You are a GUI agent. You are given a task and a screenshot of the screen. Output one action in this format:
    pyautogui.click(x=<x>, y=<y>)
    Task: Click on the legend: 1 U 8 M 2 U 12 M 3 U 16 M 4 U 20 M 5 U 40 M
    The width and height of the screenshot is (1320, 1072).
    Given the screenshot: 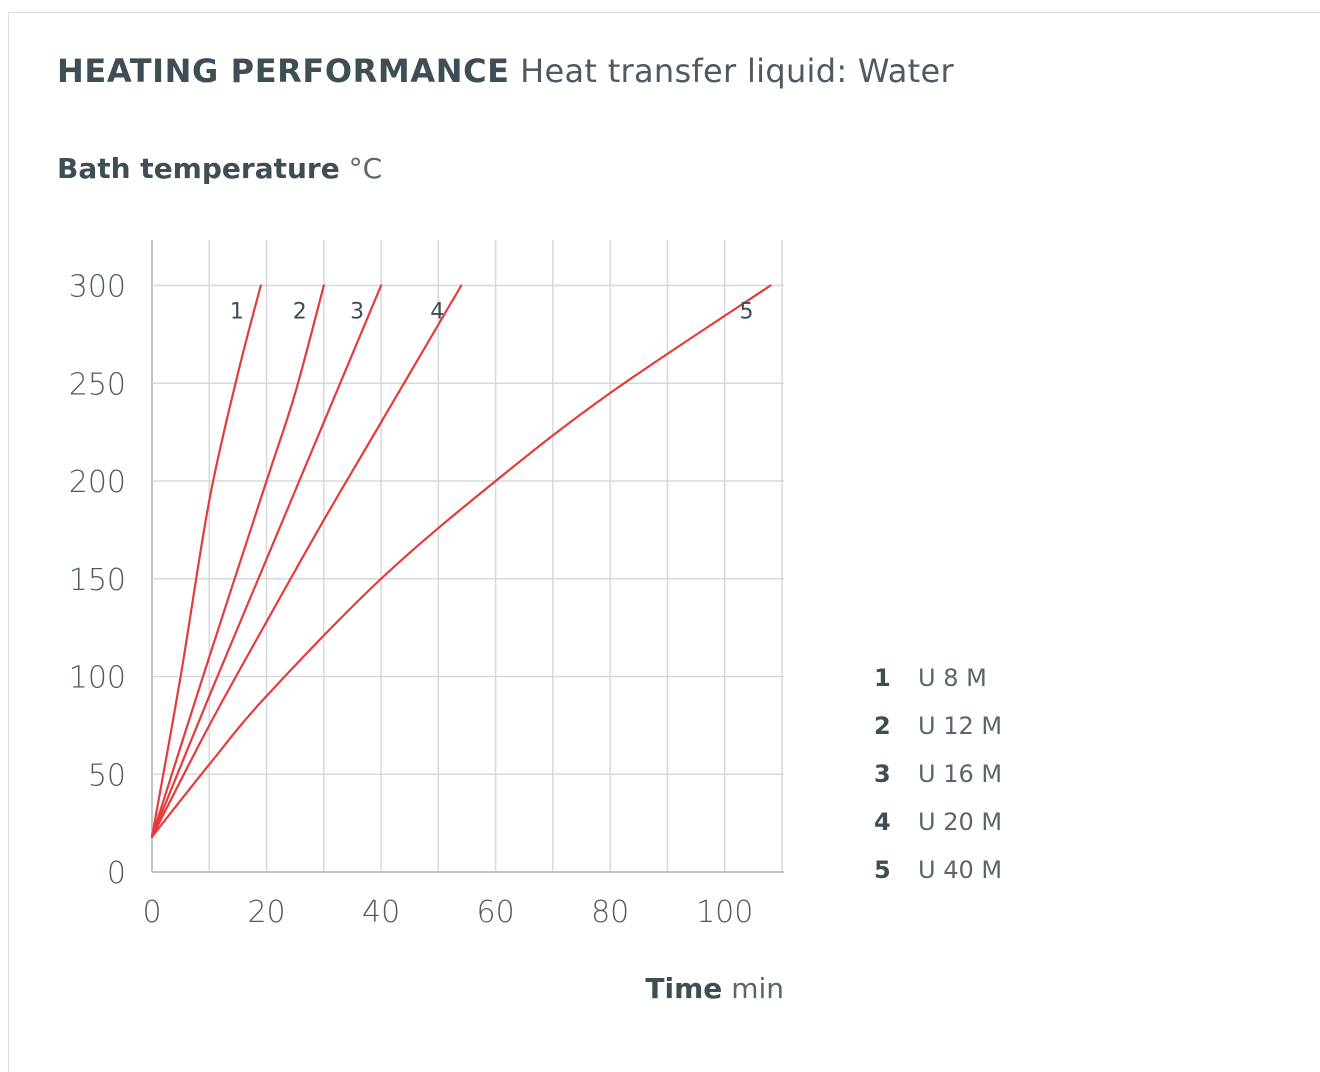 What is the action you would take?
    pyautogui.click(x=938, y=774)
    